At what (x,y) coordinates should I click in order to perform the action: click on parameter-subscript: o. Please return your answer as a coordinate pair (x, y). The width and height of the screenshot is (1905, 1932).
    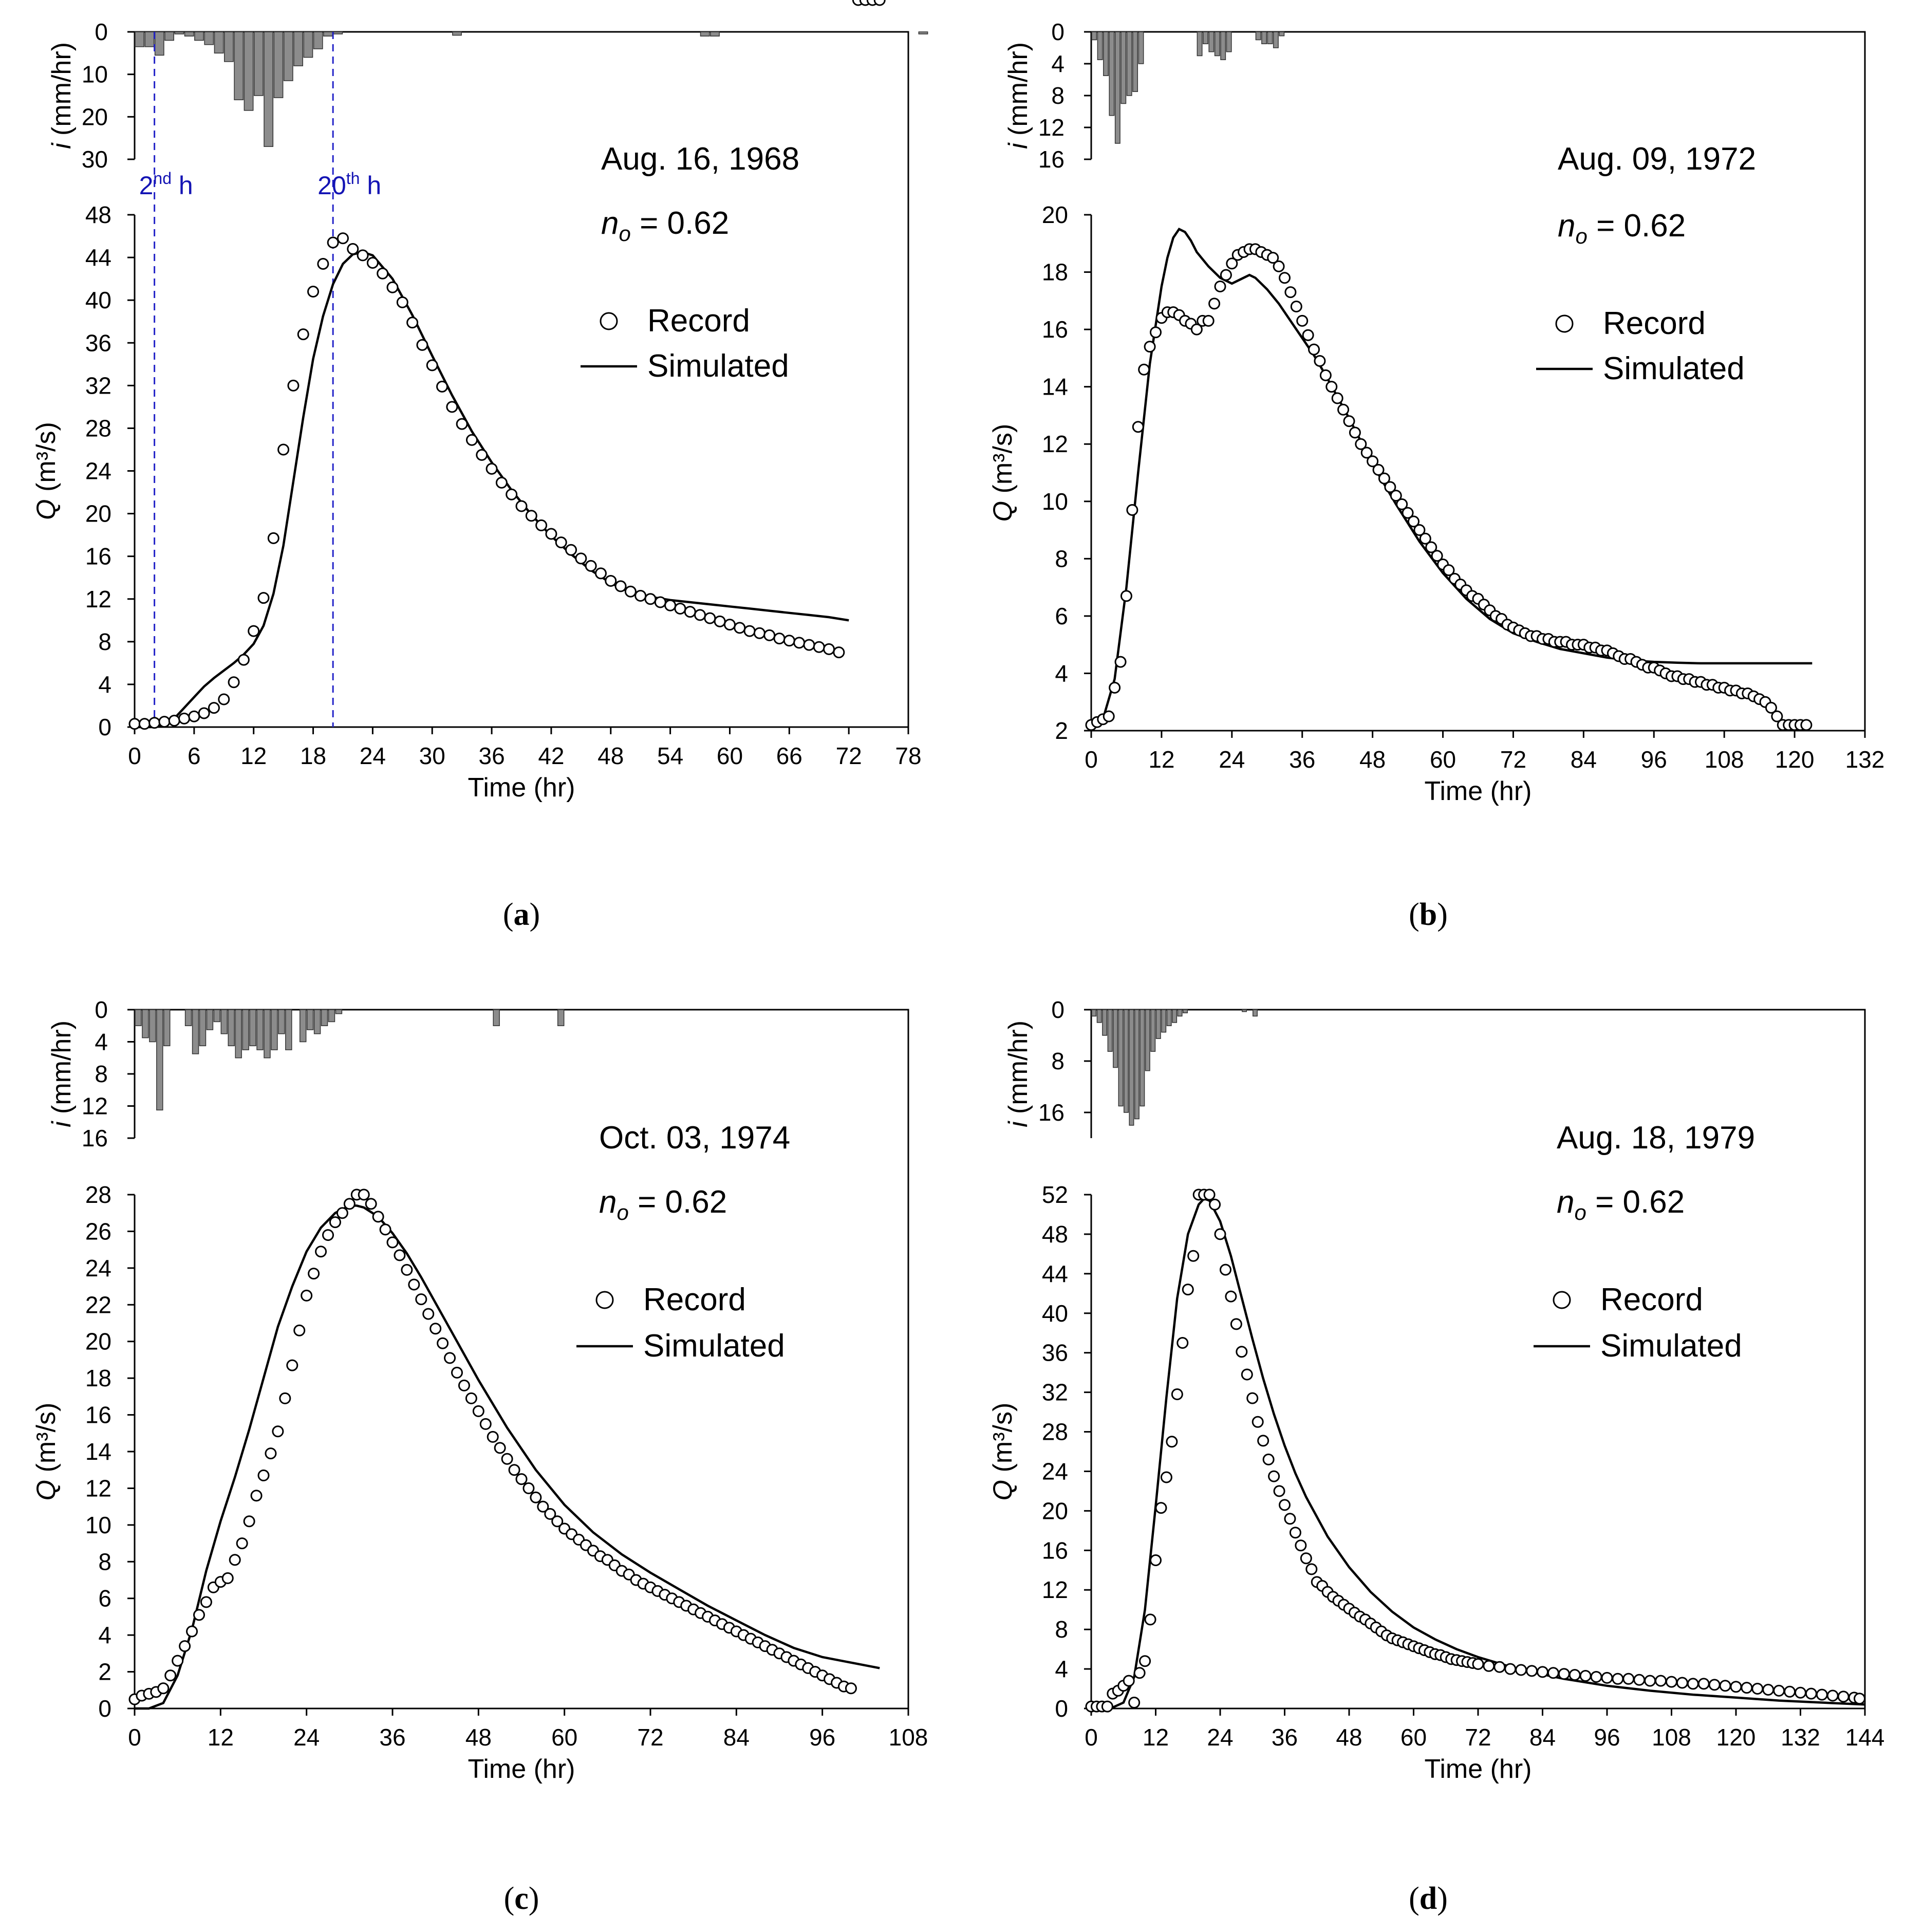
    Looking at the image, I should click on (1581, 236).